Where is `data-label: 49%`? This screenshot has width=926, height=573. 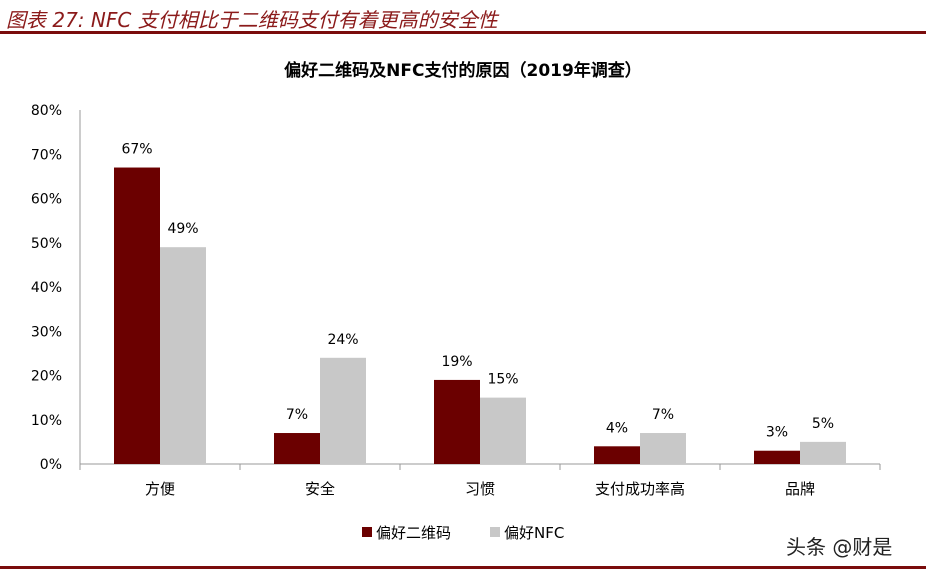 data-label: 49% is located at coordinates (182, 229).